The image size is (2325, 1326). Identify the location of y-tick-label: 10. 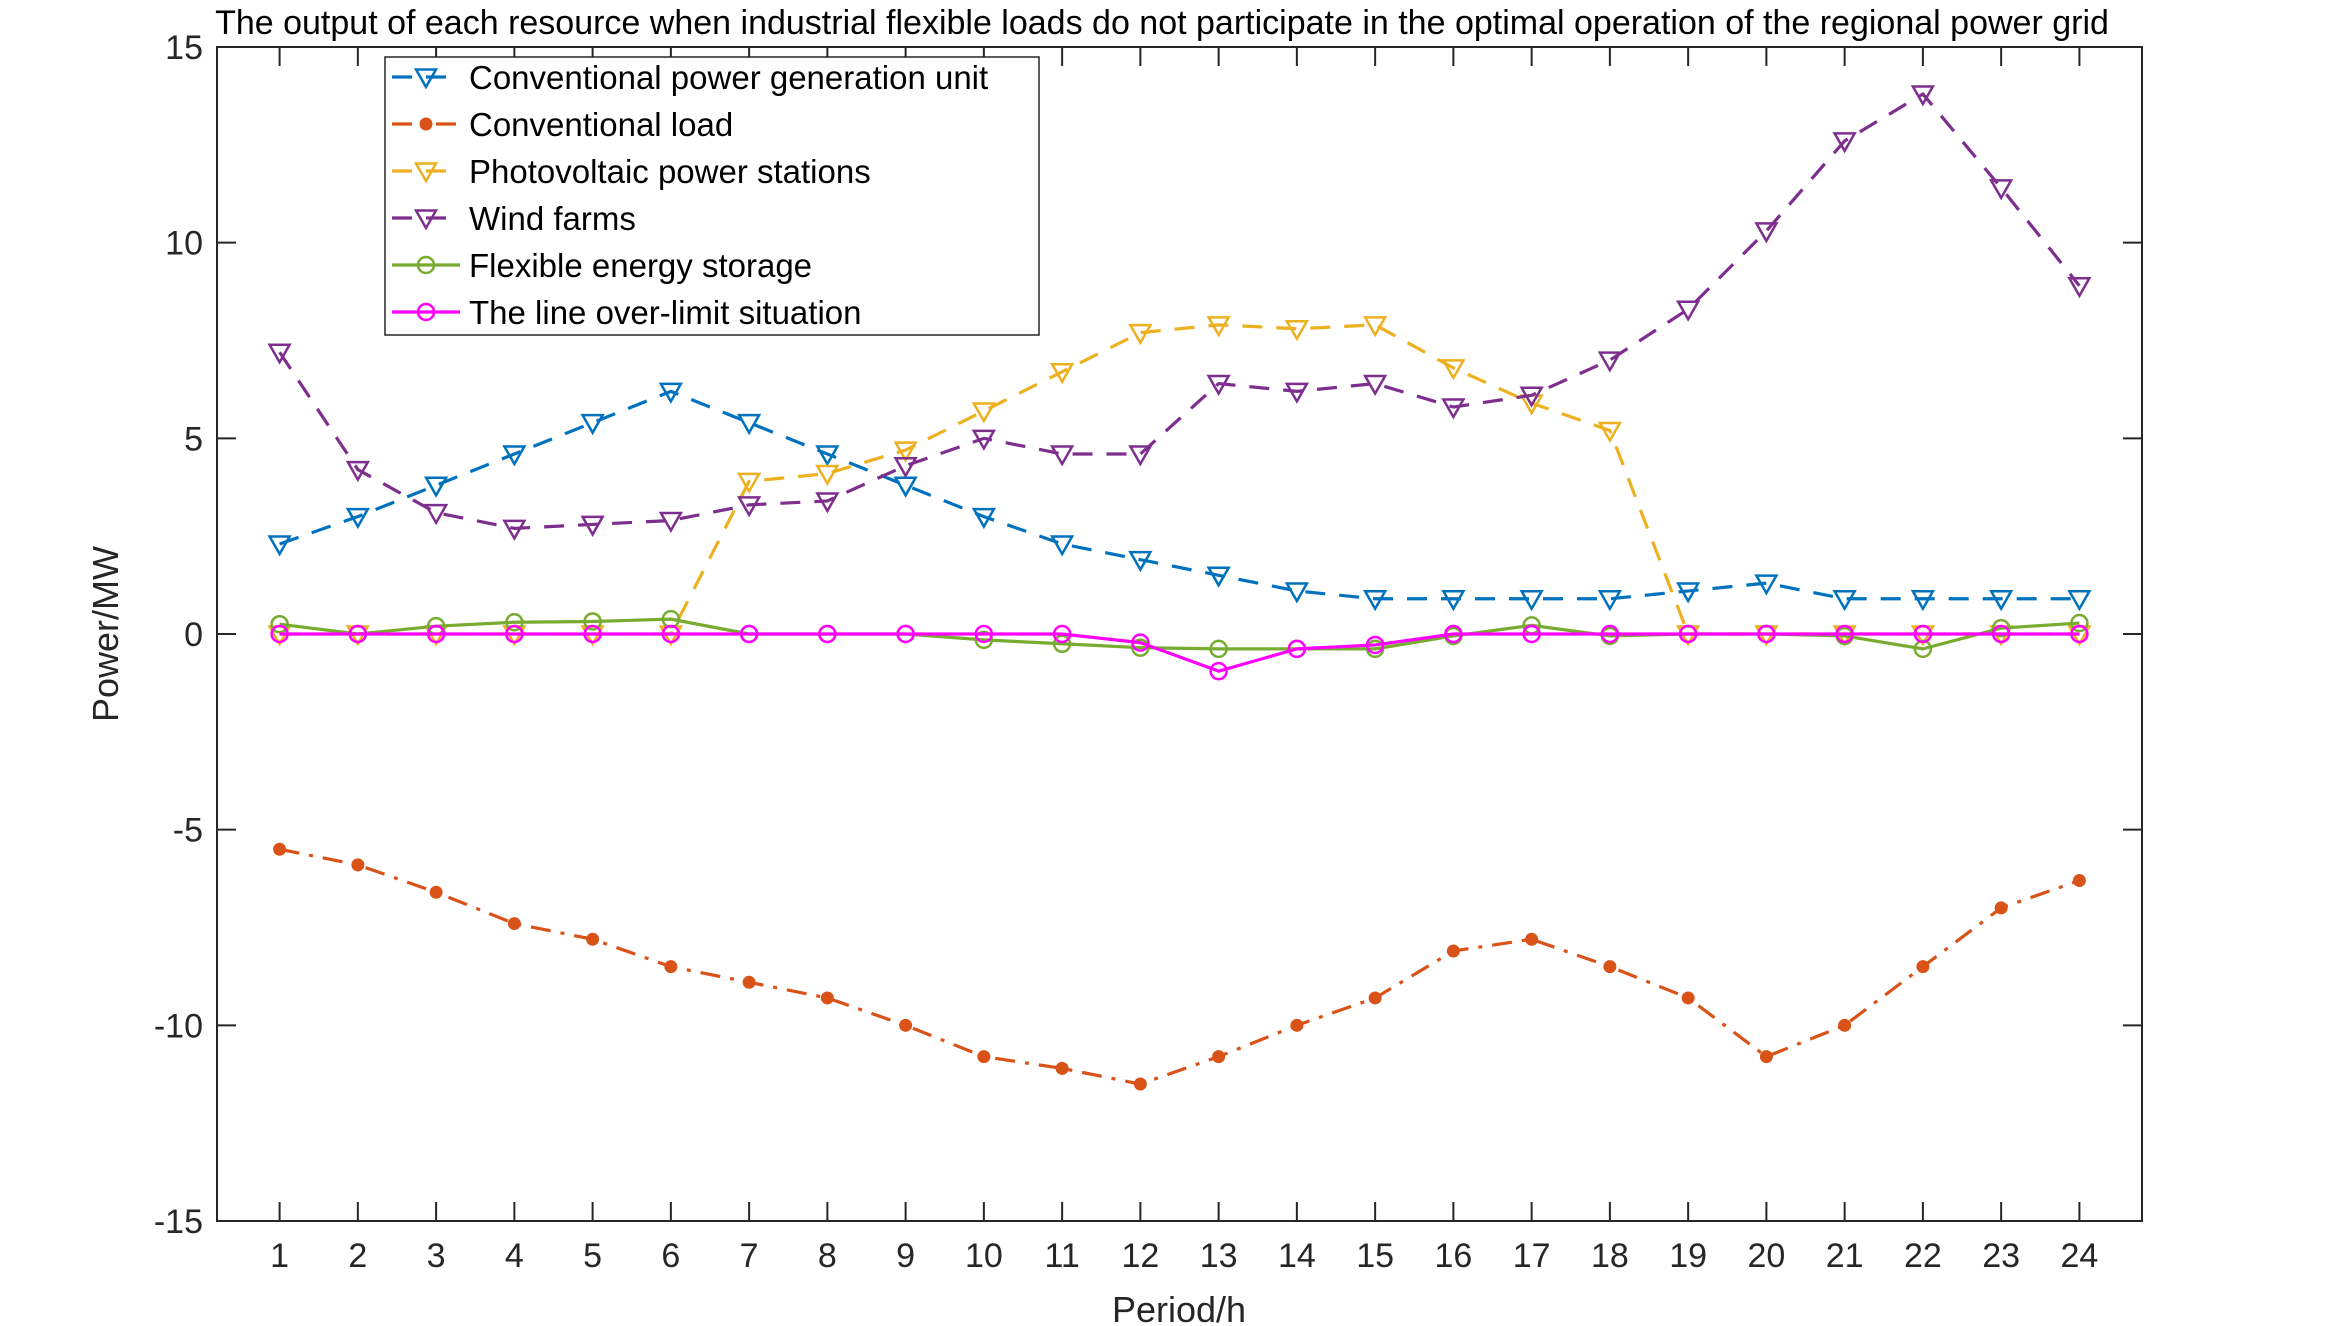
(184, 244).